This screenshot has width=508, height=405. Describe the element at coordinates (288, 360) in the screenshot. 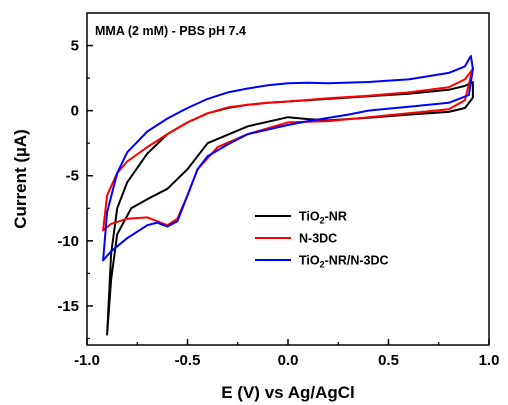

I see `x-tick-label: 0.0` at that location.